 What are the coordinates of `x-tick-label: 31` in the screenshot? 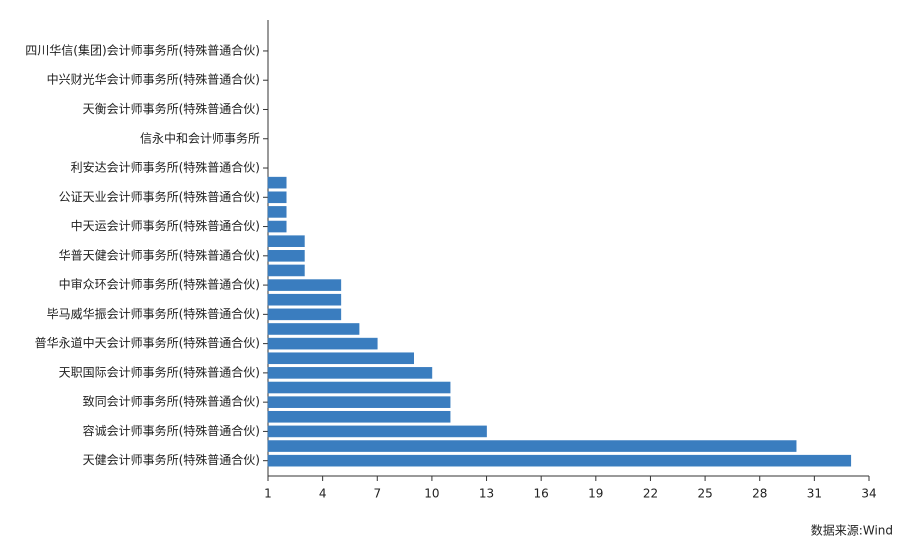 It's located at (814, 494).